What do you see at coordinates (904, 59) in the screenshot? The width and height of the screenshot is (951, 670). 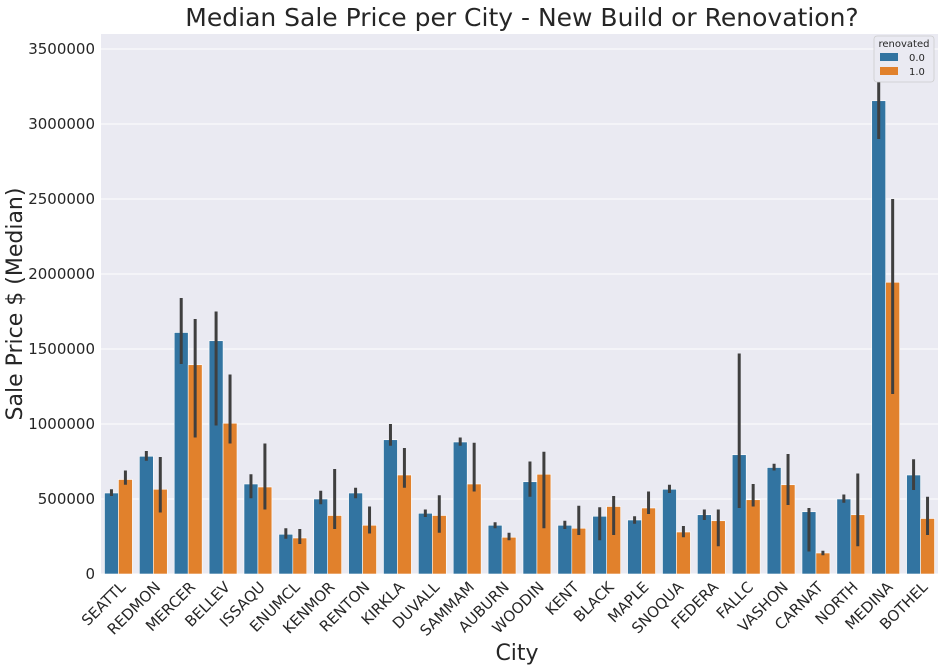 I see `legend: renovated 0.0 1.0` at bounding box center [904, 59].